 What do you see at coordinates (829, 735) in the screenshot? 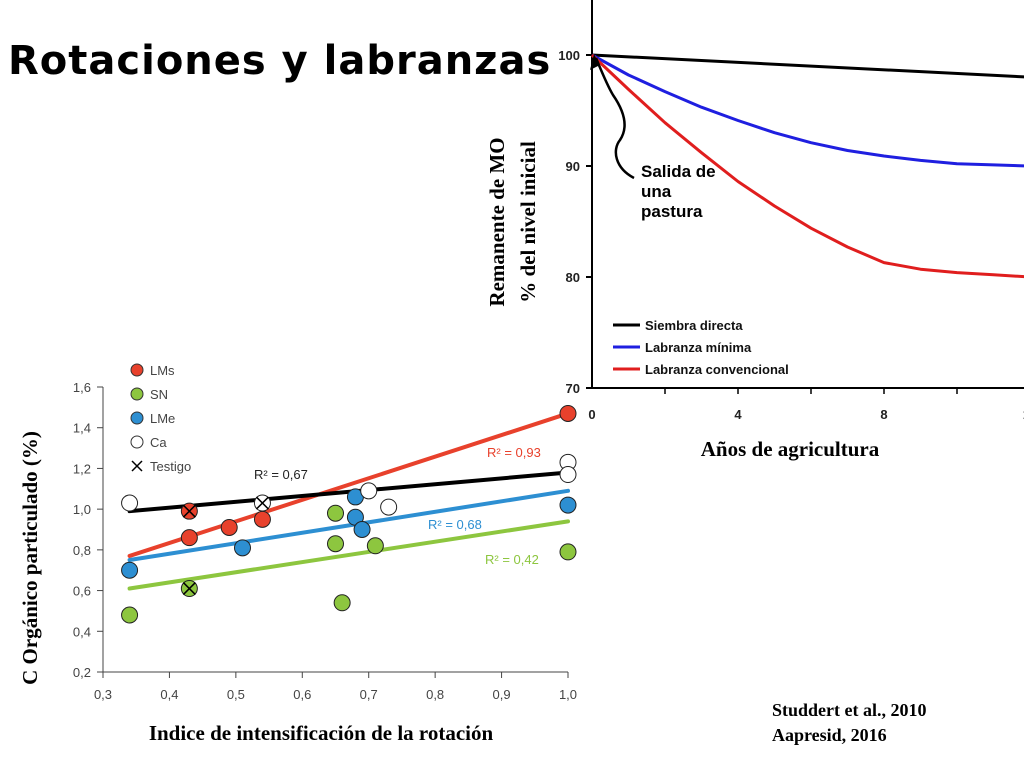
I see `citation-2: Aapresid, 2016` at bounding box center [829, 735].